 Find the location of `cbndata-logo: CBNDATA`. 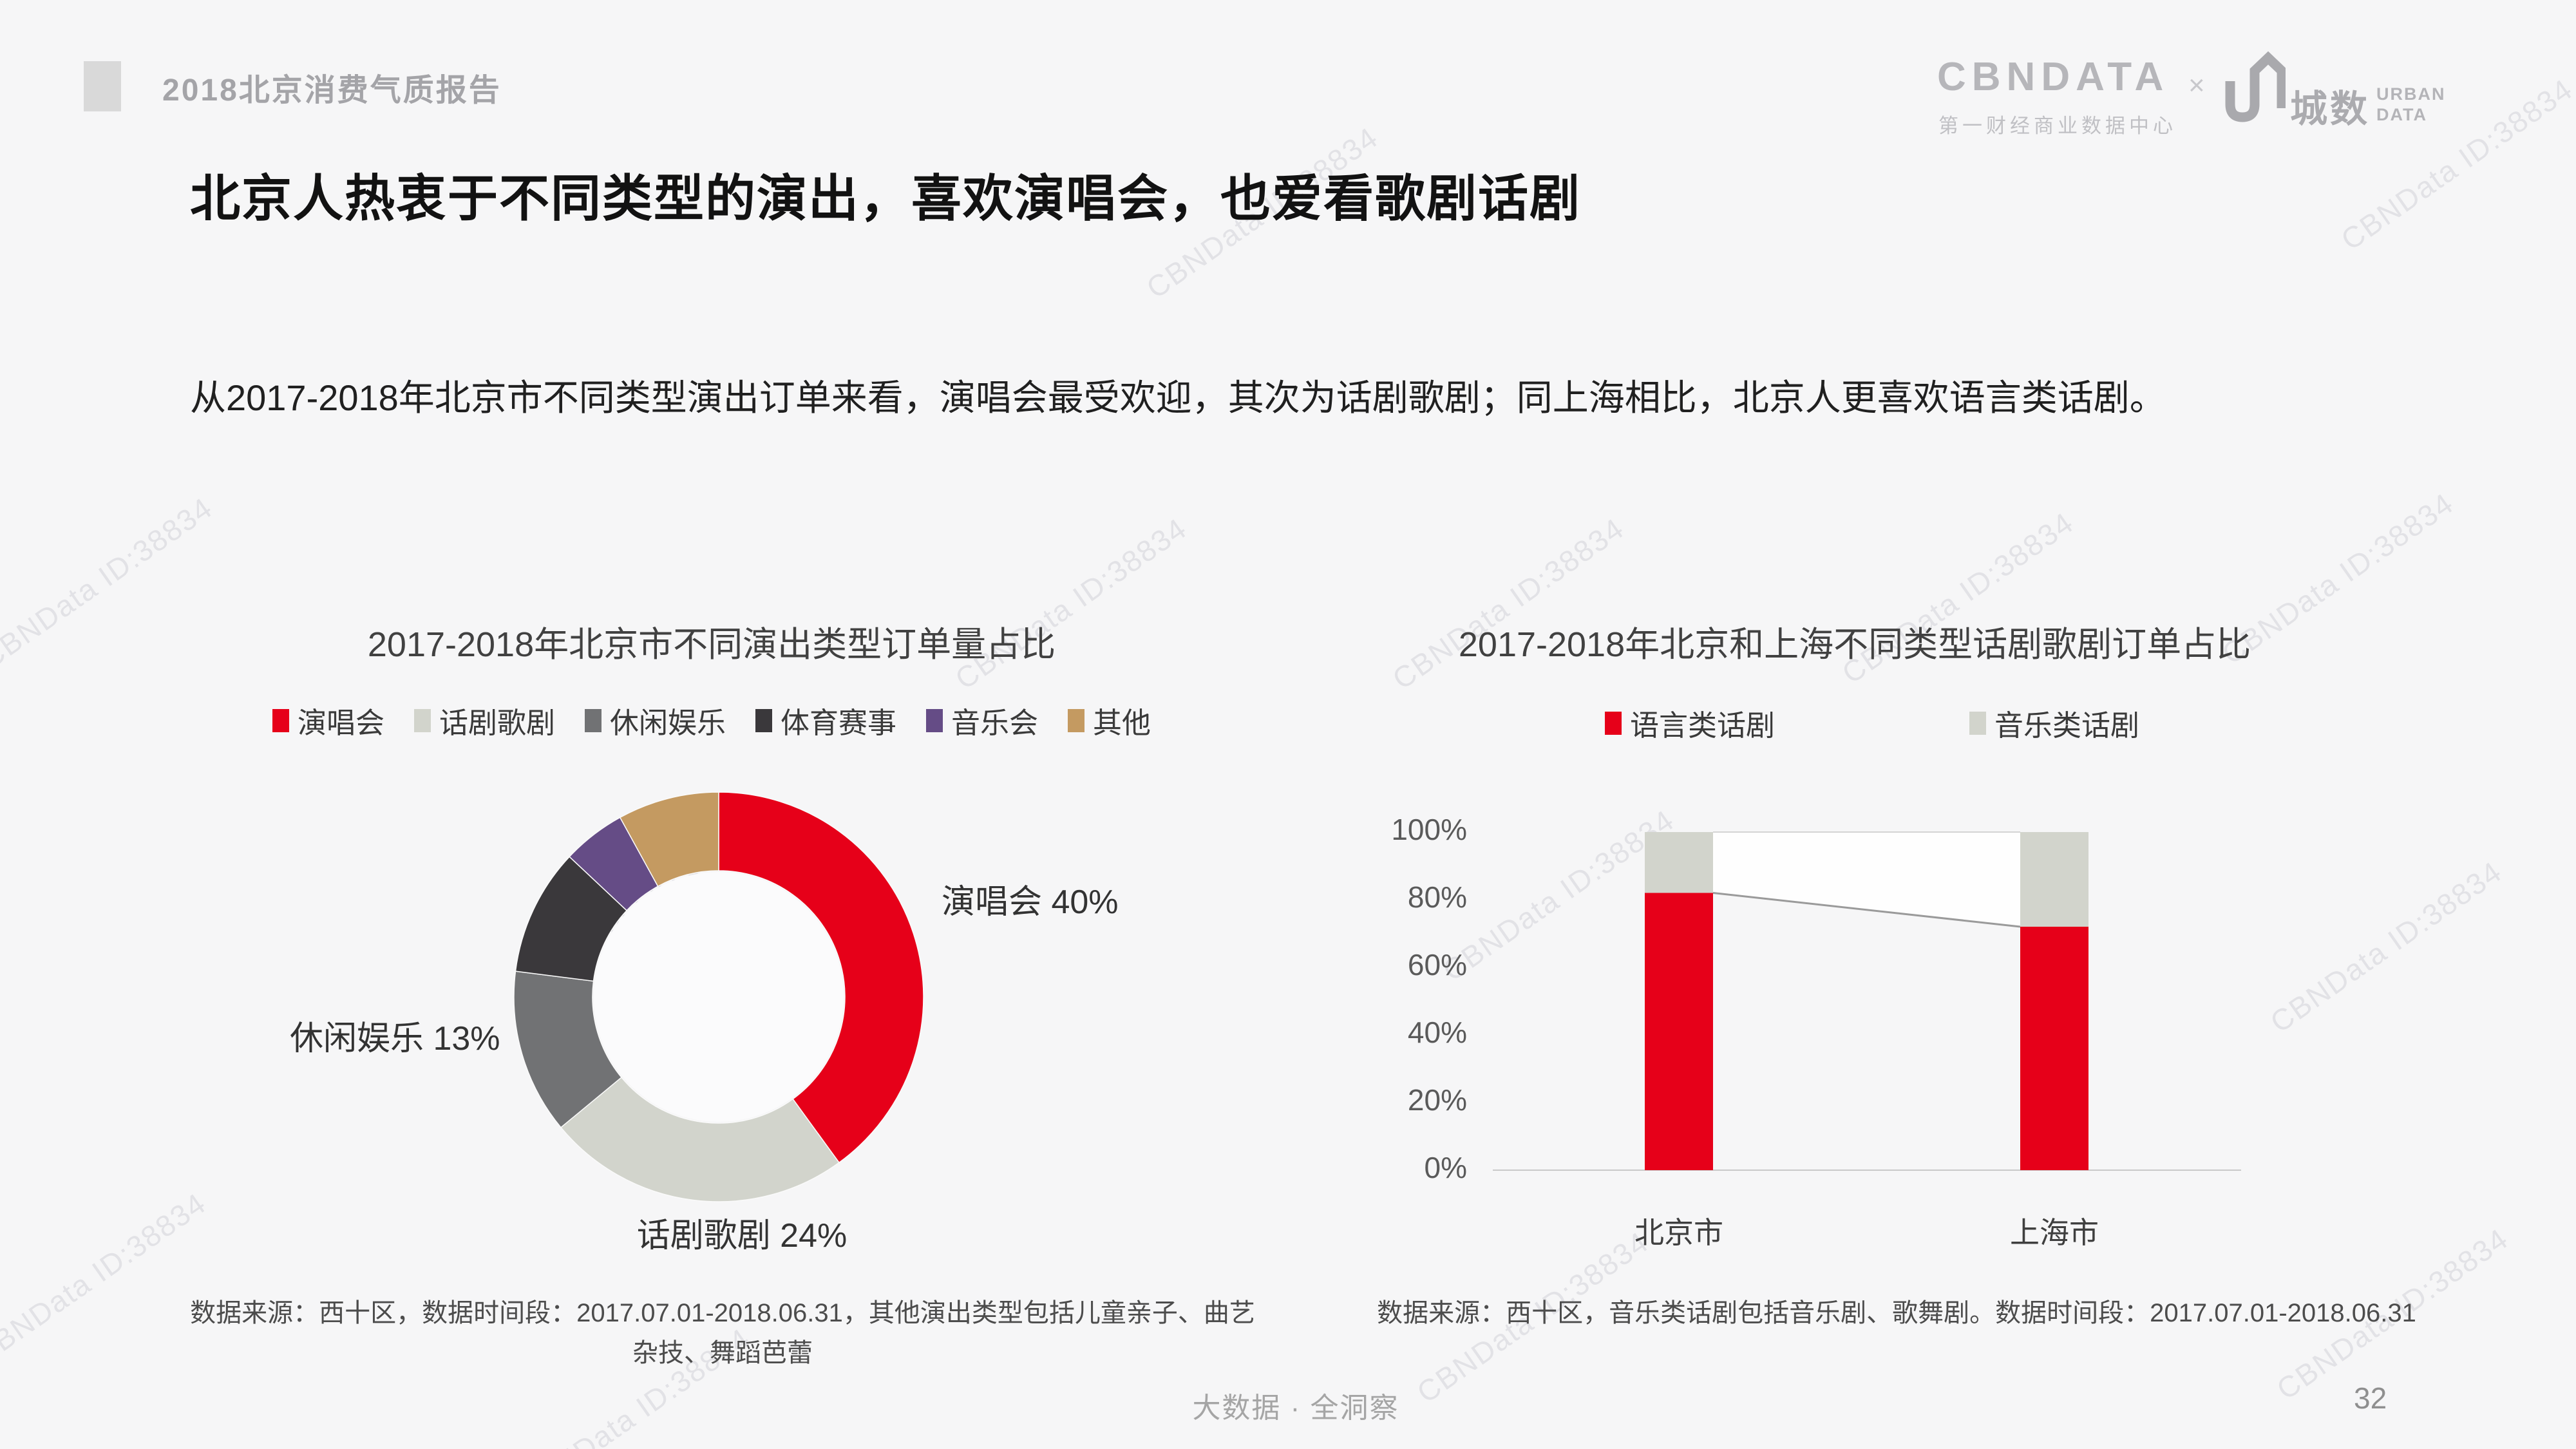

cbndata-logo: CBNDATA is located at coordinates (2053, 77).